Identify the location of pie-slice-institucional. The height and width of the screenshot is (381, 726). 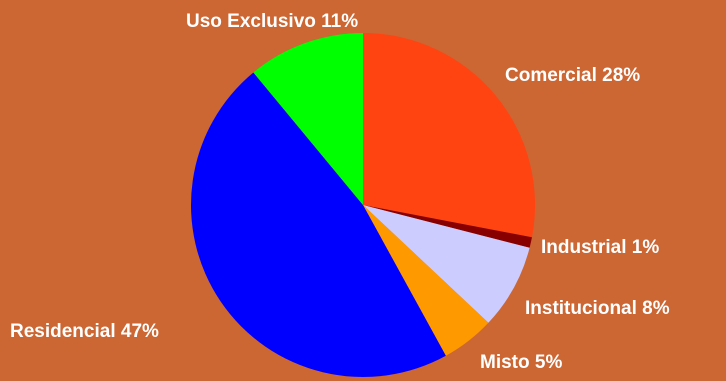
(446, 264).